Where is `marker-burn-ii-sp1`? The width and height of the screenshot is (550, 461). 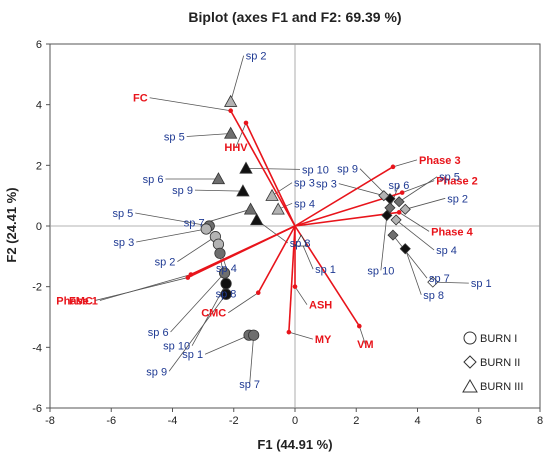
marker-burn-ii-sp1 is located at coordinates (433, 282).